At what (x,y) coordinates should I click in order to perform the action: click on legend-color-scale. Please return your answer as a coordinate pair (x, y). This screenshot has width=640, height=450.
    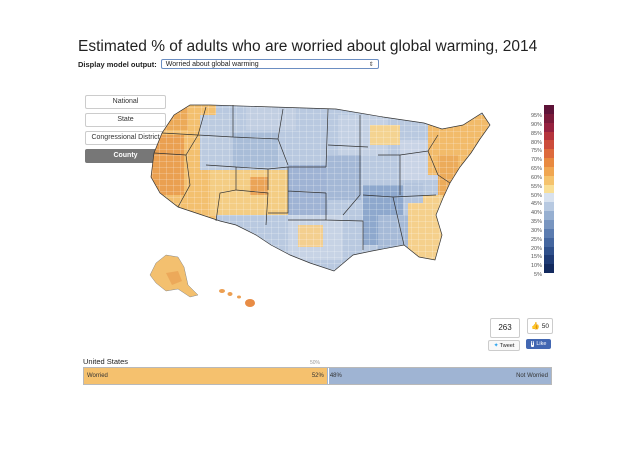
    Looking at the image, I should click on (549, 189).